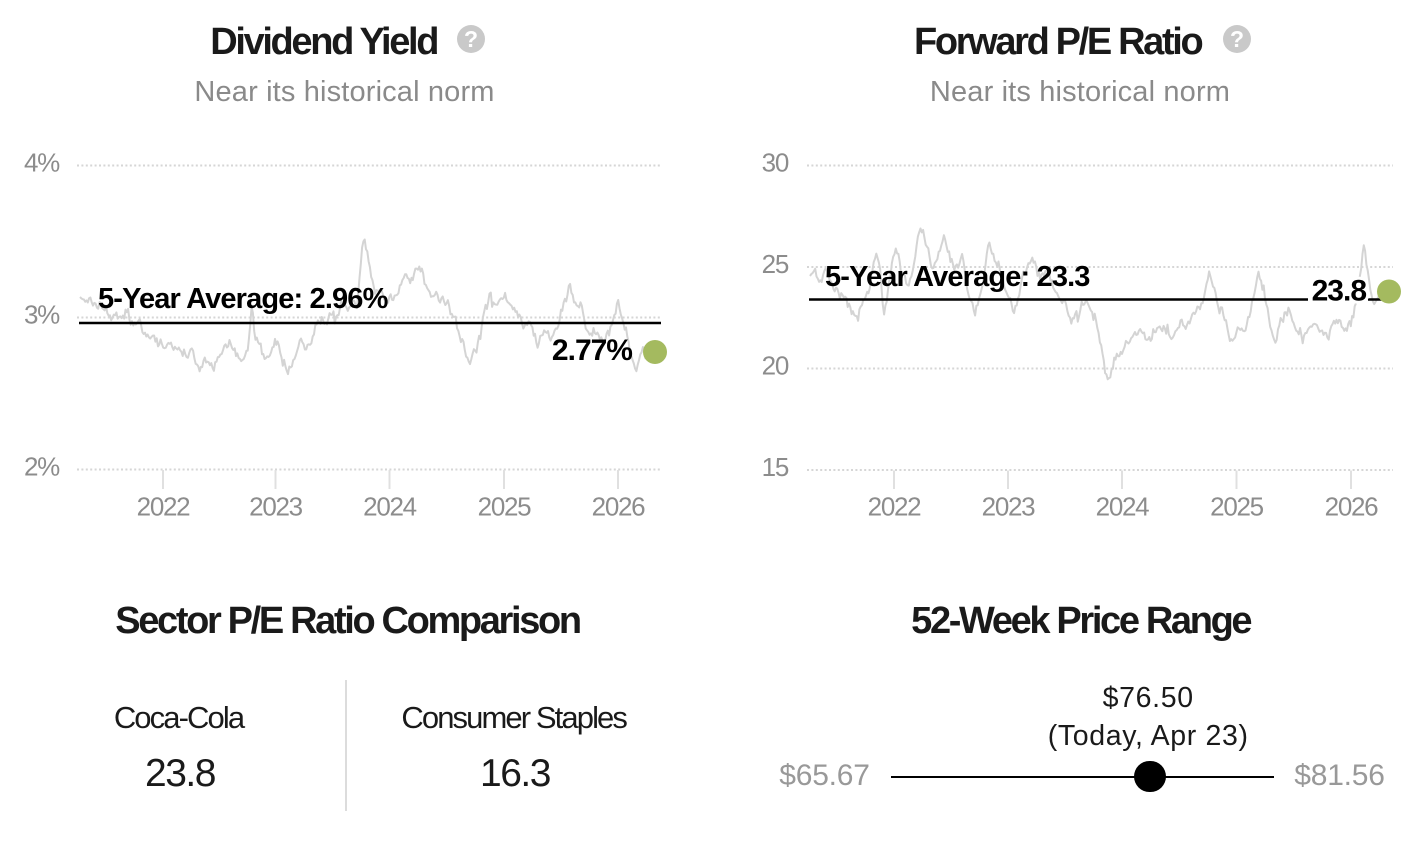 This screenshot has height=842, width=1414. What do you see at coordinates (775, 264) in the screenshot?
I see `svg-text: 25` at bounding box center [775, 264].